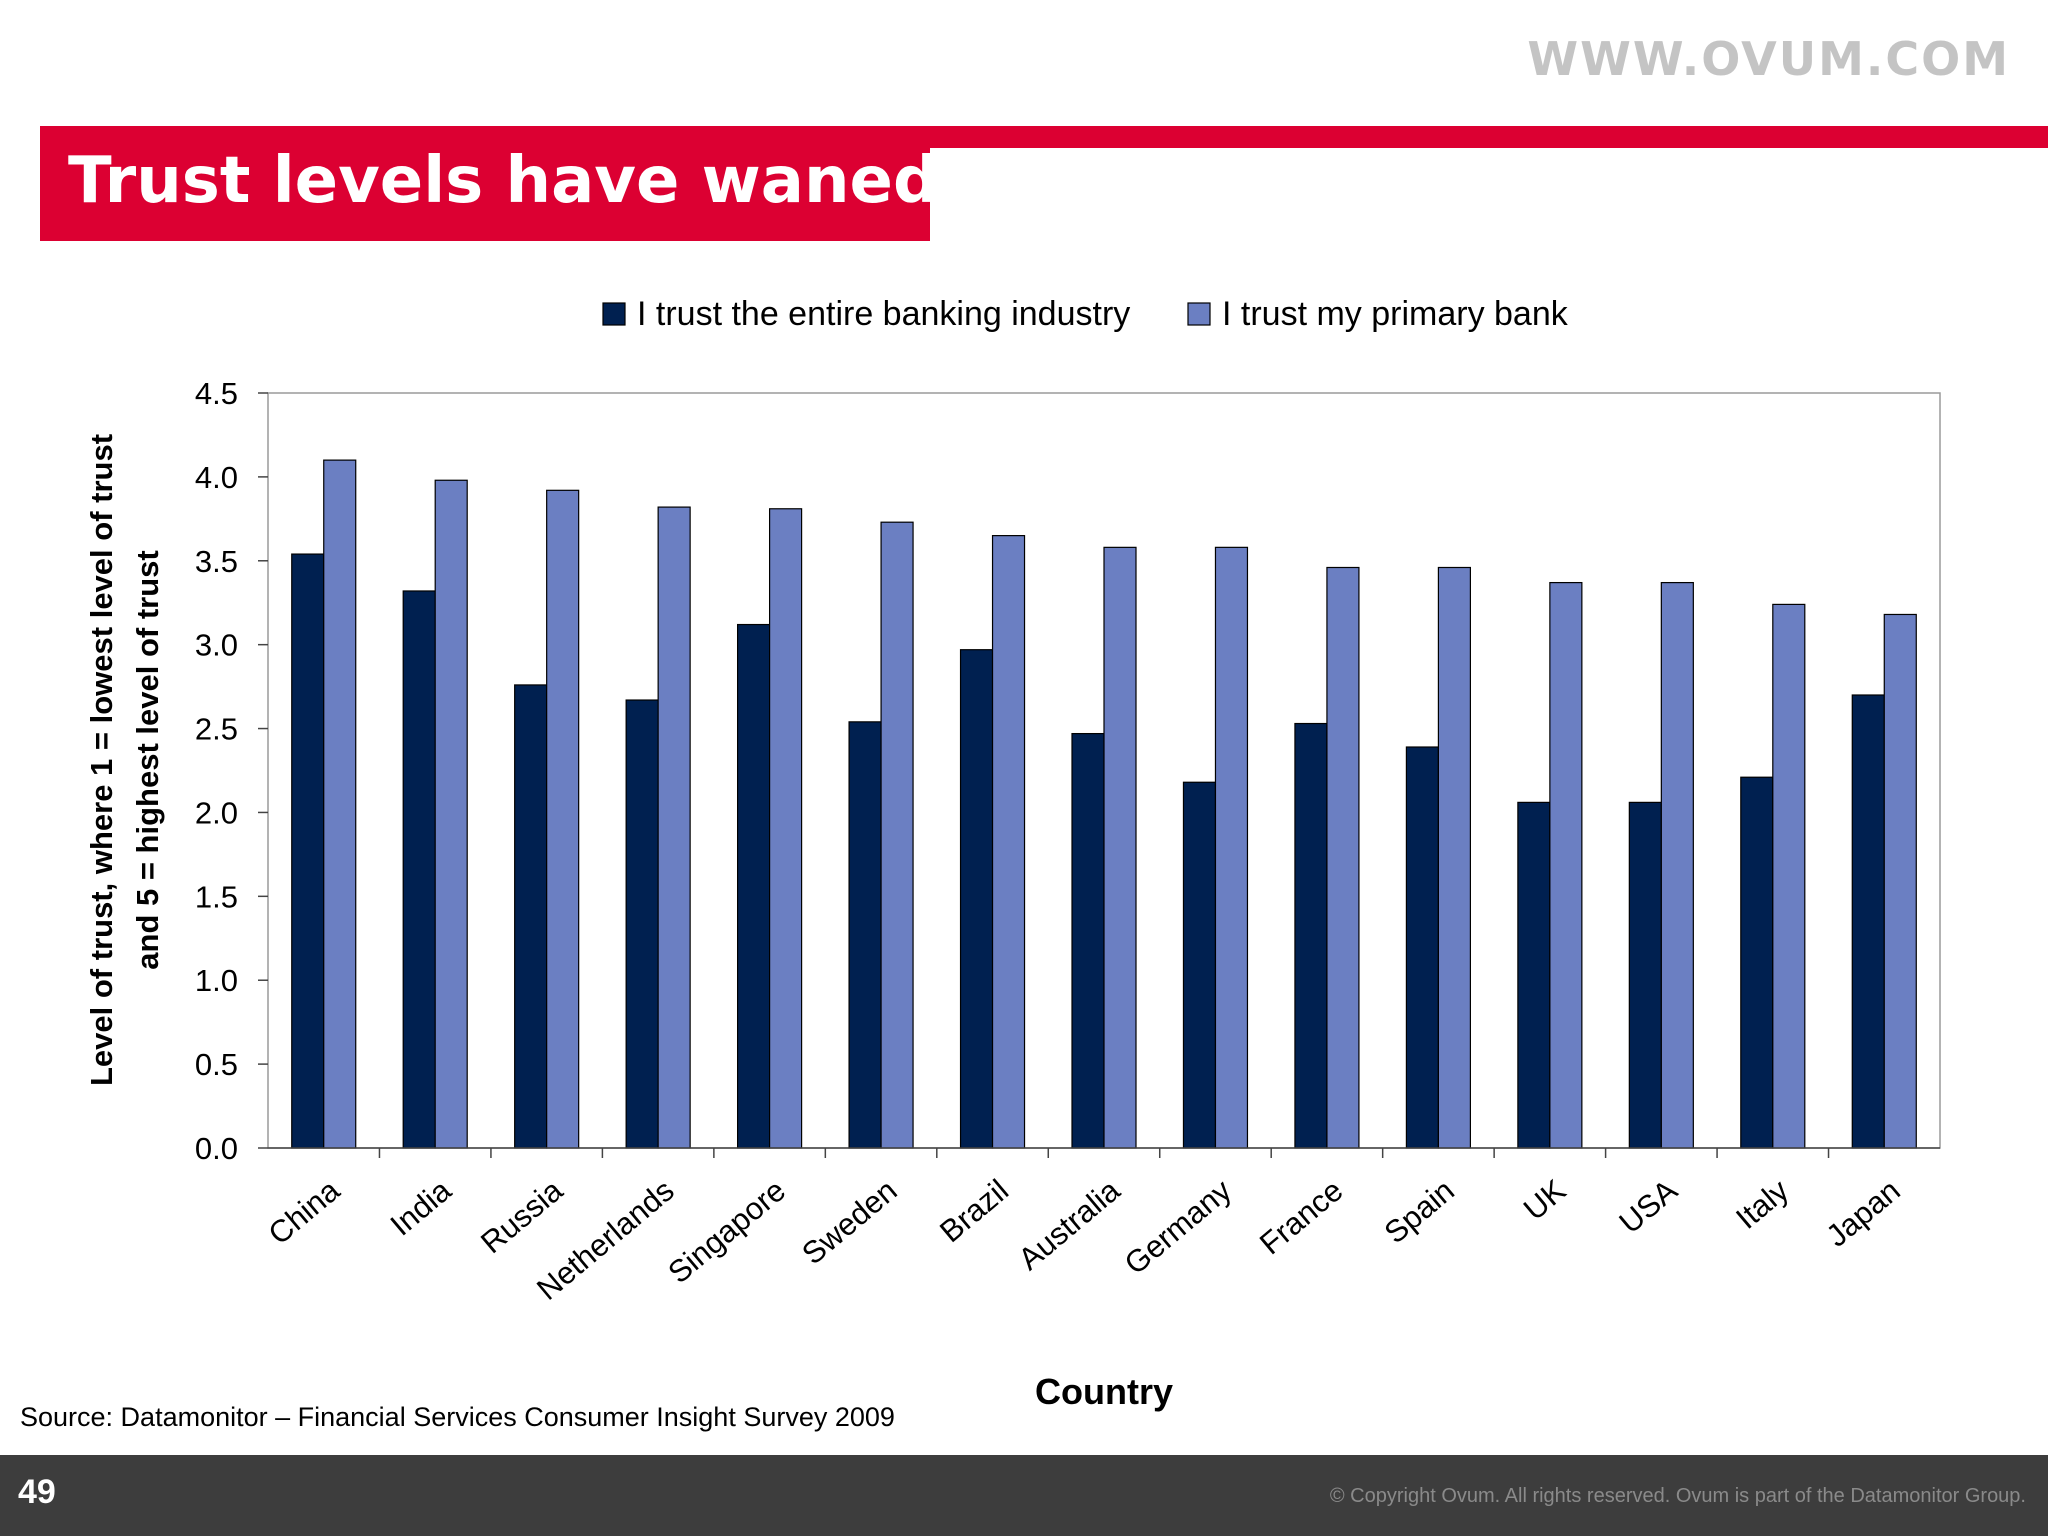 The width and height of the screenshot is (2048, 1536). I want to click on bar-primary-italy, so click(1789, 876).